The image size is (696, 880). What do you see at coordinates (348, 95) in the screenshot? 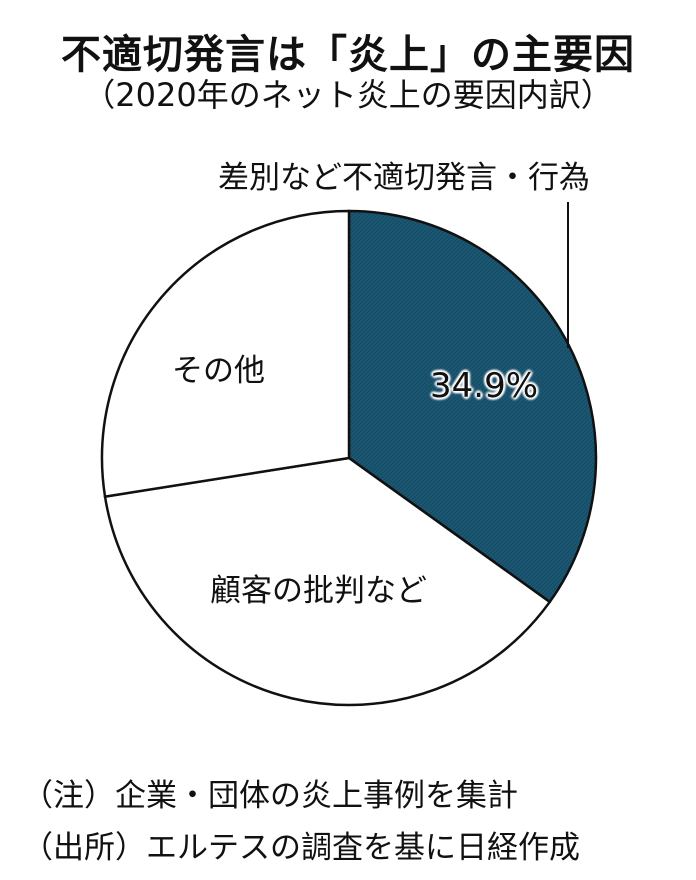
I see `chart-subtitle: （2020年のネット炎上の要因内訳）` at bounding box center [348, 95].